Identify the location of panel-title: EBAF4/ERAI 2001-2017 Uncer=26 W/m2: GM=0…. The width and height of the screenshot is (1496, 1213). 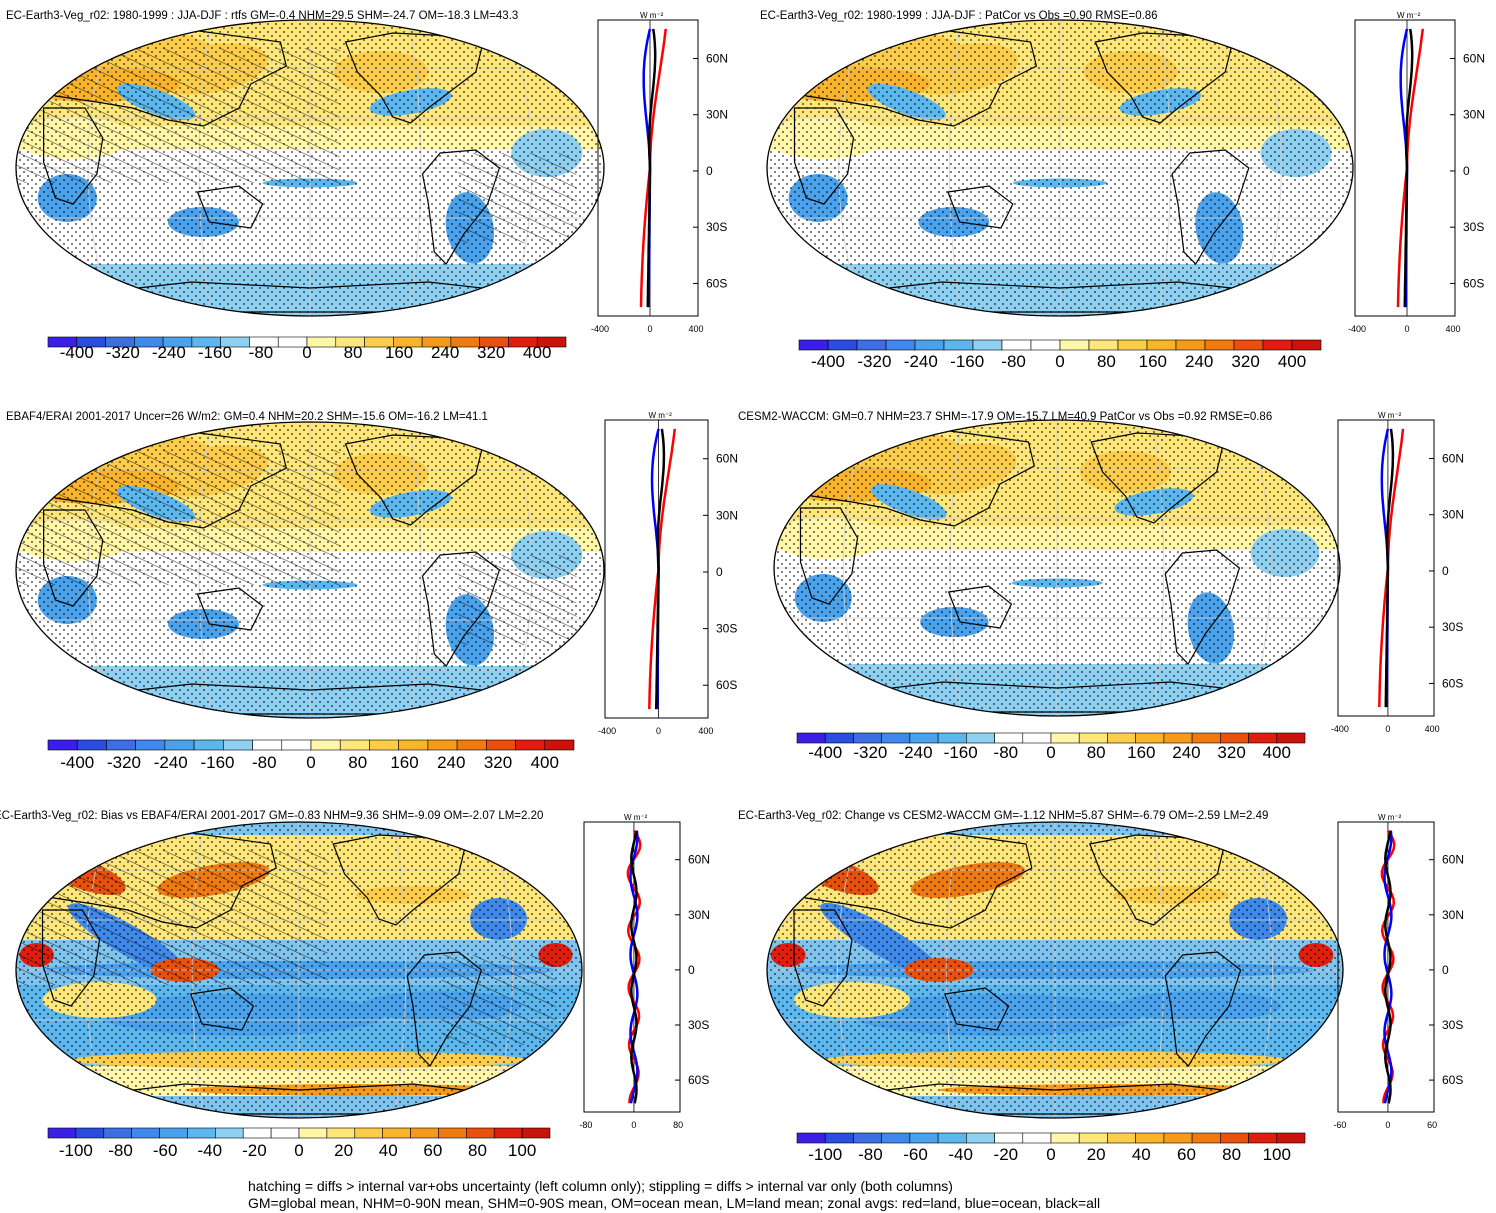
(247, 417).